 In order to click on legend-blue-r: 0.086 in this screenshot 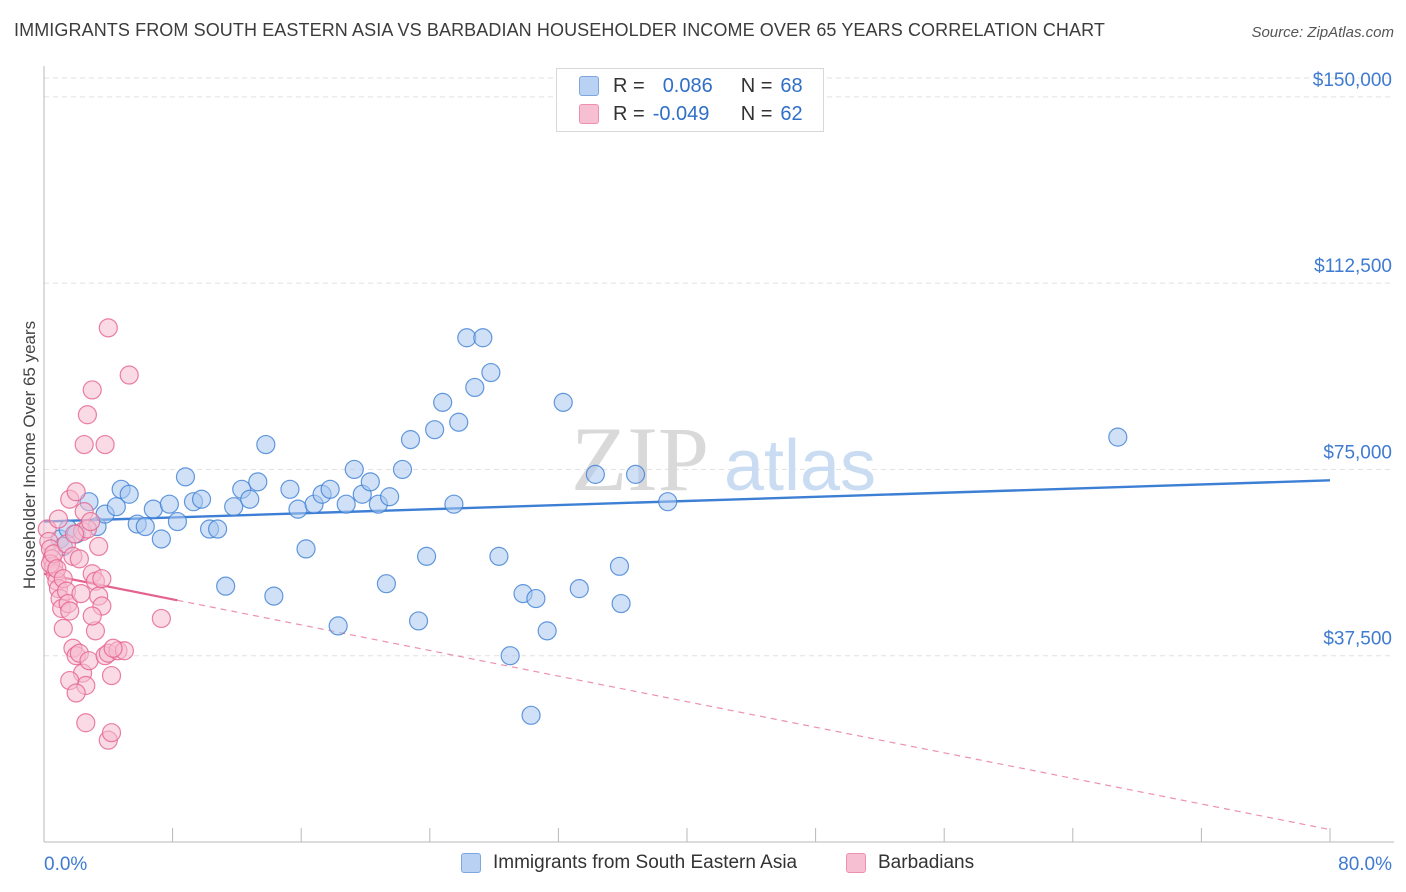, I will do `click(687, 85)`.